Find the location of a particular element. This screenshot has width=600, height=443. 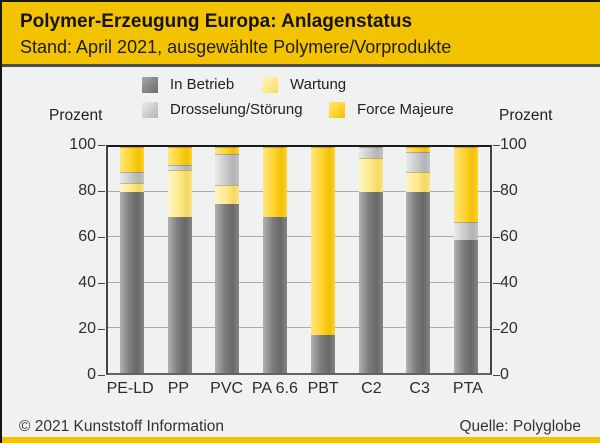

bar-C3 is located at coordinates (418, 260).